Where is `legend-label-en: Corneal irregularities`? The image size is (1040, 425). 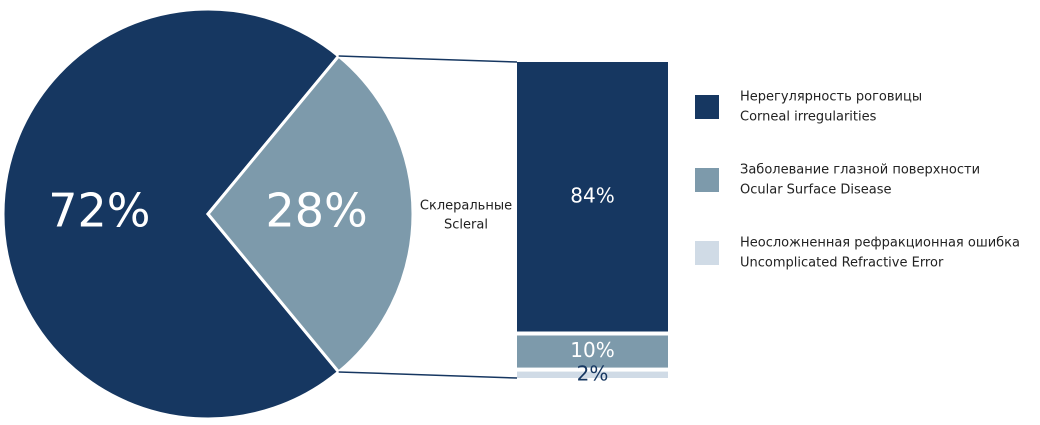
legend-label-en: Corneal irregularities is located at coordinates (808, 117).